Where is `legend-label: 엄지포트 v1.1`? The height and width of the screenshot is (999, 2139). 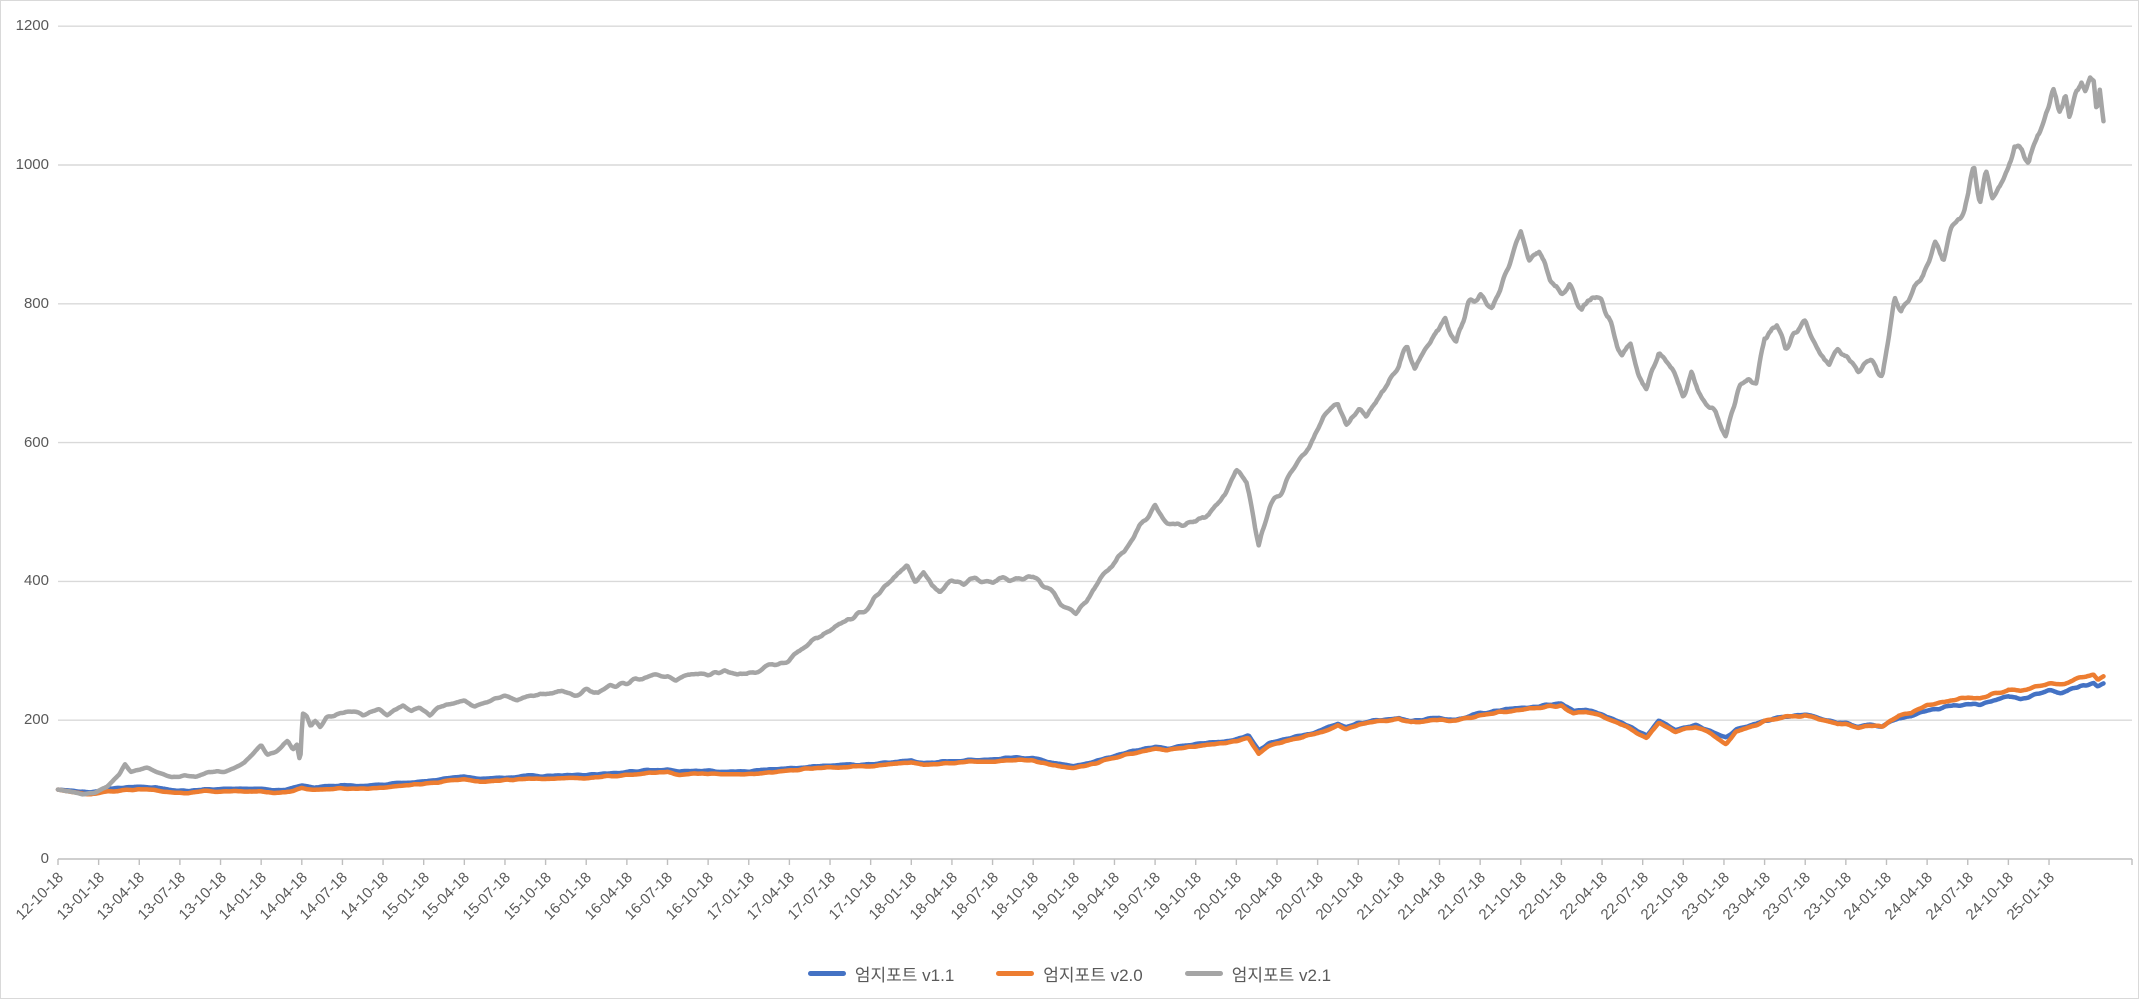
legend-label: 엄지포트 v1.1 is located at coordinates (904, 975).